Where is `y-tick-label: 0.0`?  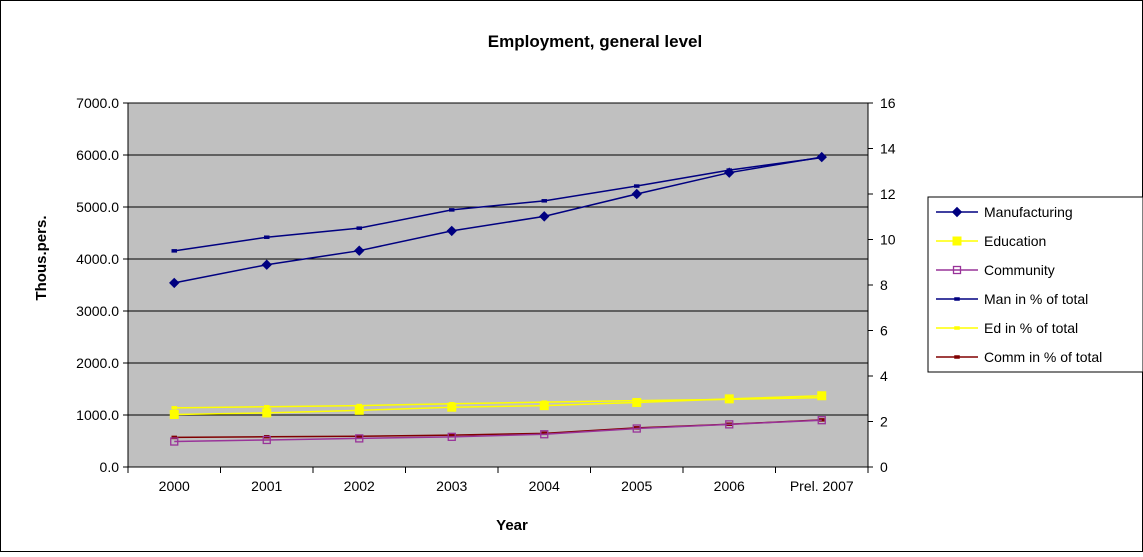 y-tick-label: 0.0 is located at coordinates (110, 467).